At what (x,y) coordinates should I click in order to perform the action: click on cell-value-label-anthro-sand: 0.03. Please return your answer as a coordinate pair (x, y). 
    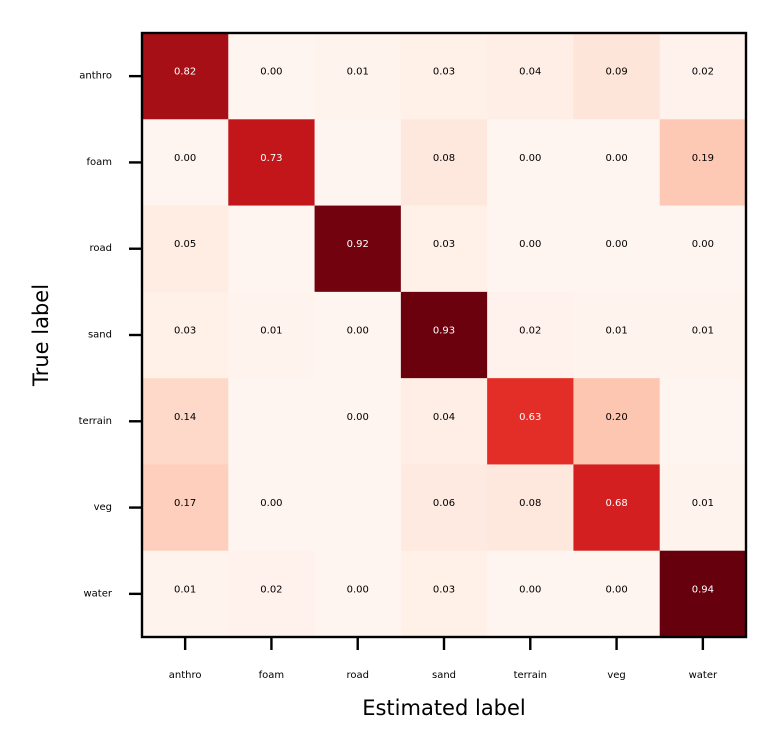
    Looking at the image, I should click on (444, 72).